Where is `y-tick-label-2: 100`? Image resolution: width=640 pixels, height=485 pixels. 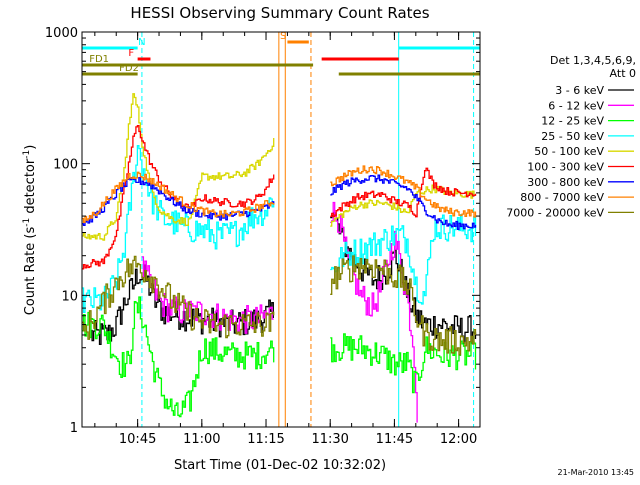
y-tick-label-2: 100 is located at coordinates (65, 165).